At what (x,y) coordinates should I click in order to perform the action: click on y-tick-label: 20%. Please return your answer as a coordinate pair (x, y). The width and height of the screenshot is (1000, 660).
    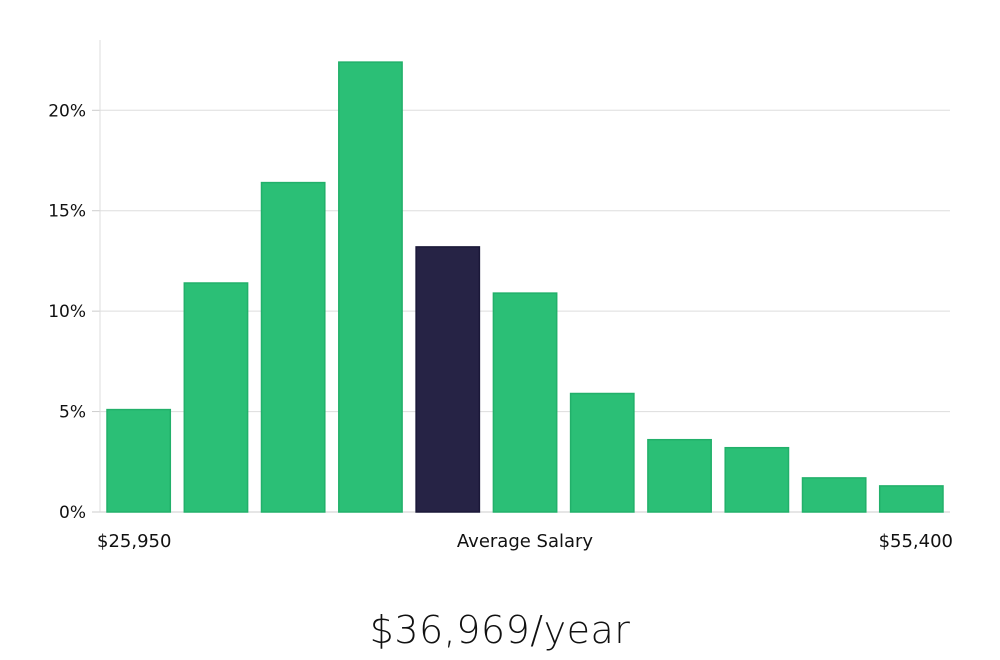
    Looking at the image, I should click on (67, 111).